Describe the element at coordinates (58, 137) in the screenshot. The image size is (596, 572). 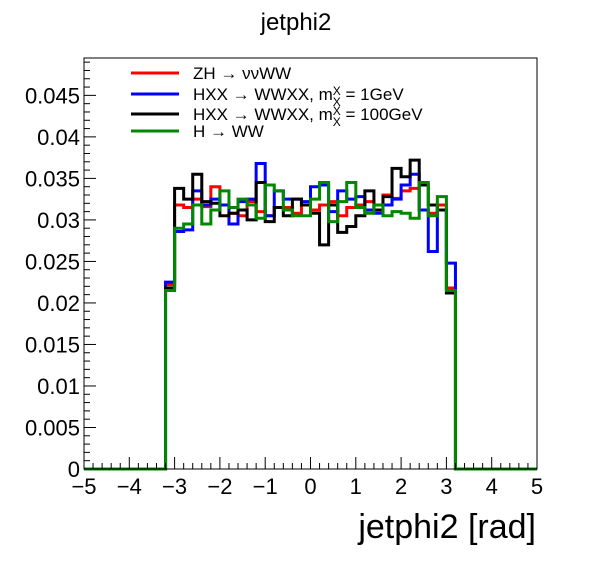
I see `y-tick-label: 0.04` at that location.